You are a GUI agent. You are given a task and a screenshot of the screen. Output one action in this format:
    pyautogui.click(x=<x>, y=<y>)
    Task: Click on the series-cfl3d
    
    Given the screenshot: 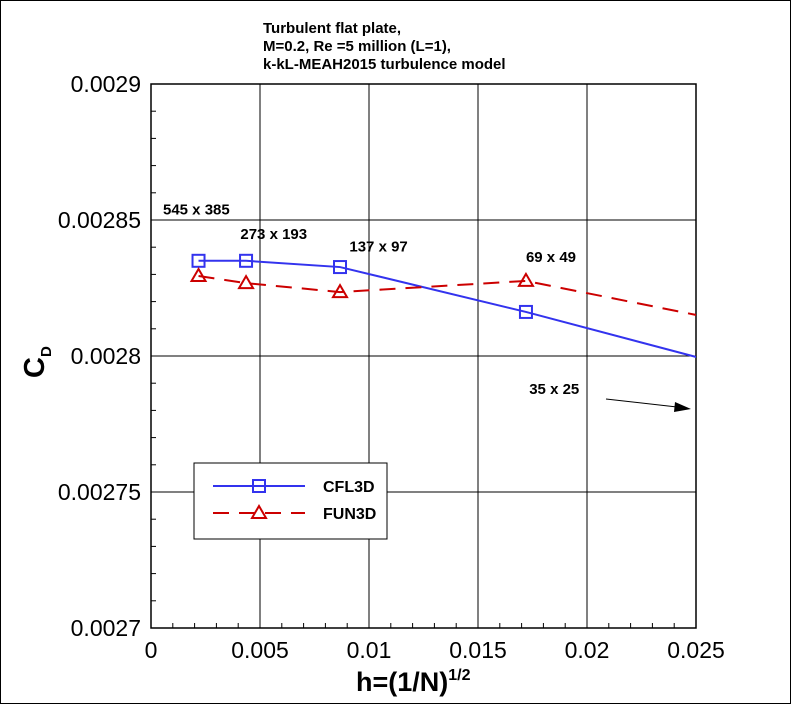 What is the action you would take?
    pyautogui.click(x=443, y=305)
    